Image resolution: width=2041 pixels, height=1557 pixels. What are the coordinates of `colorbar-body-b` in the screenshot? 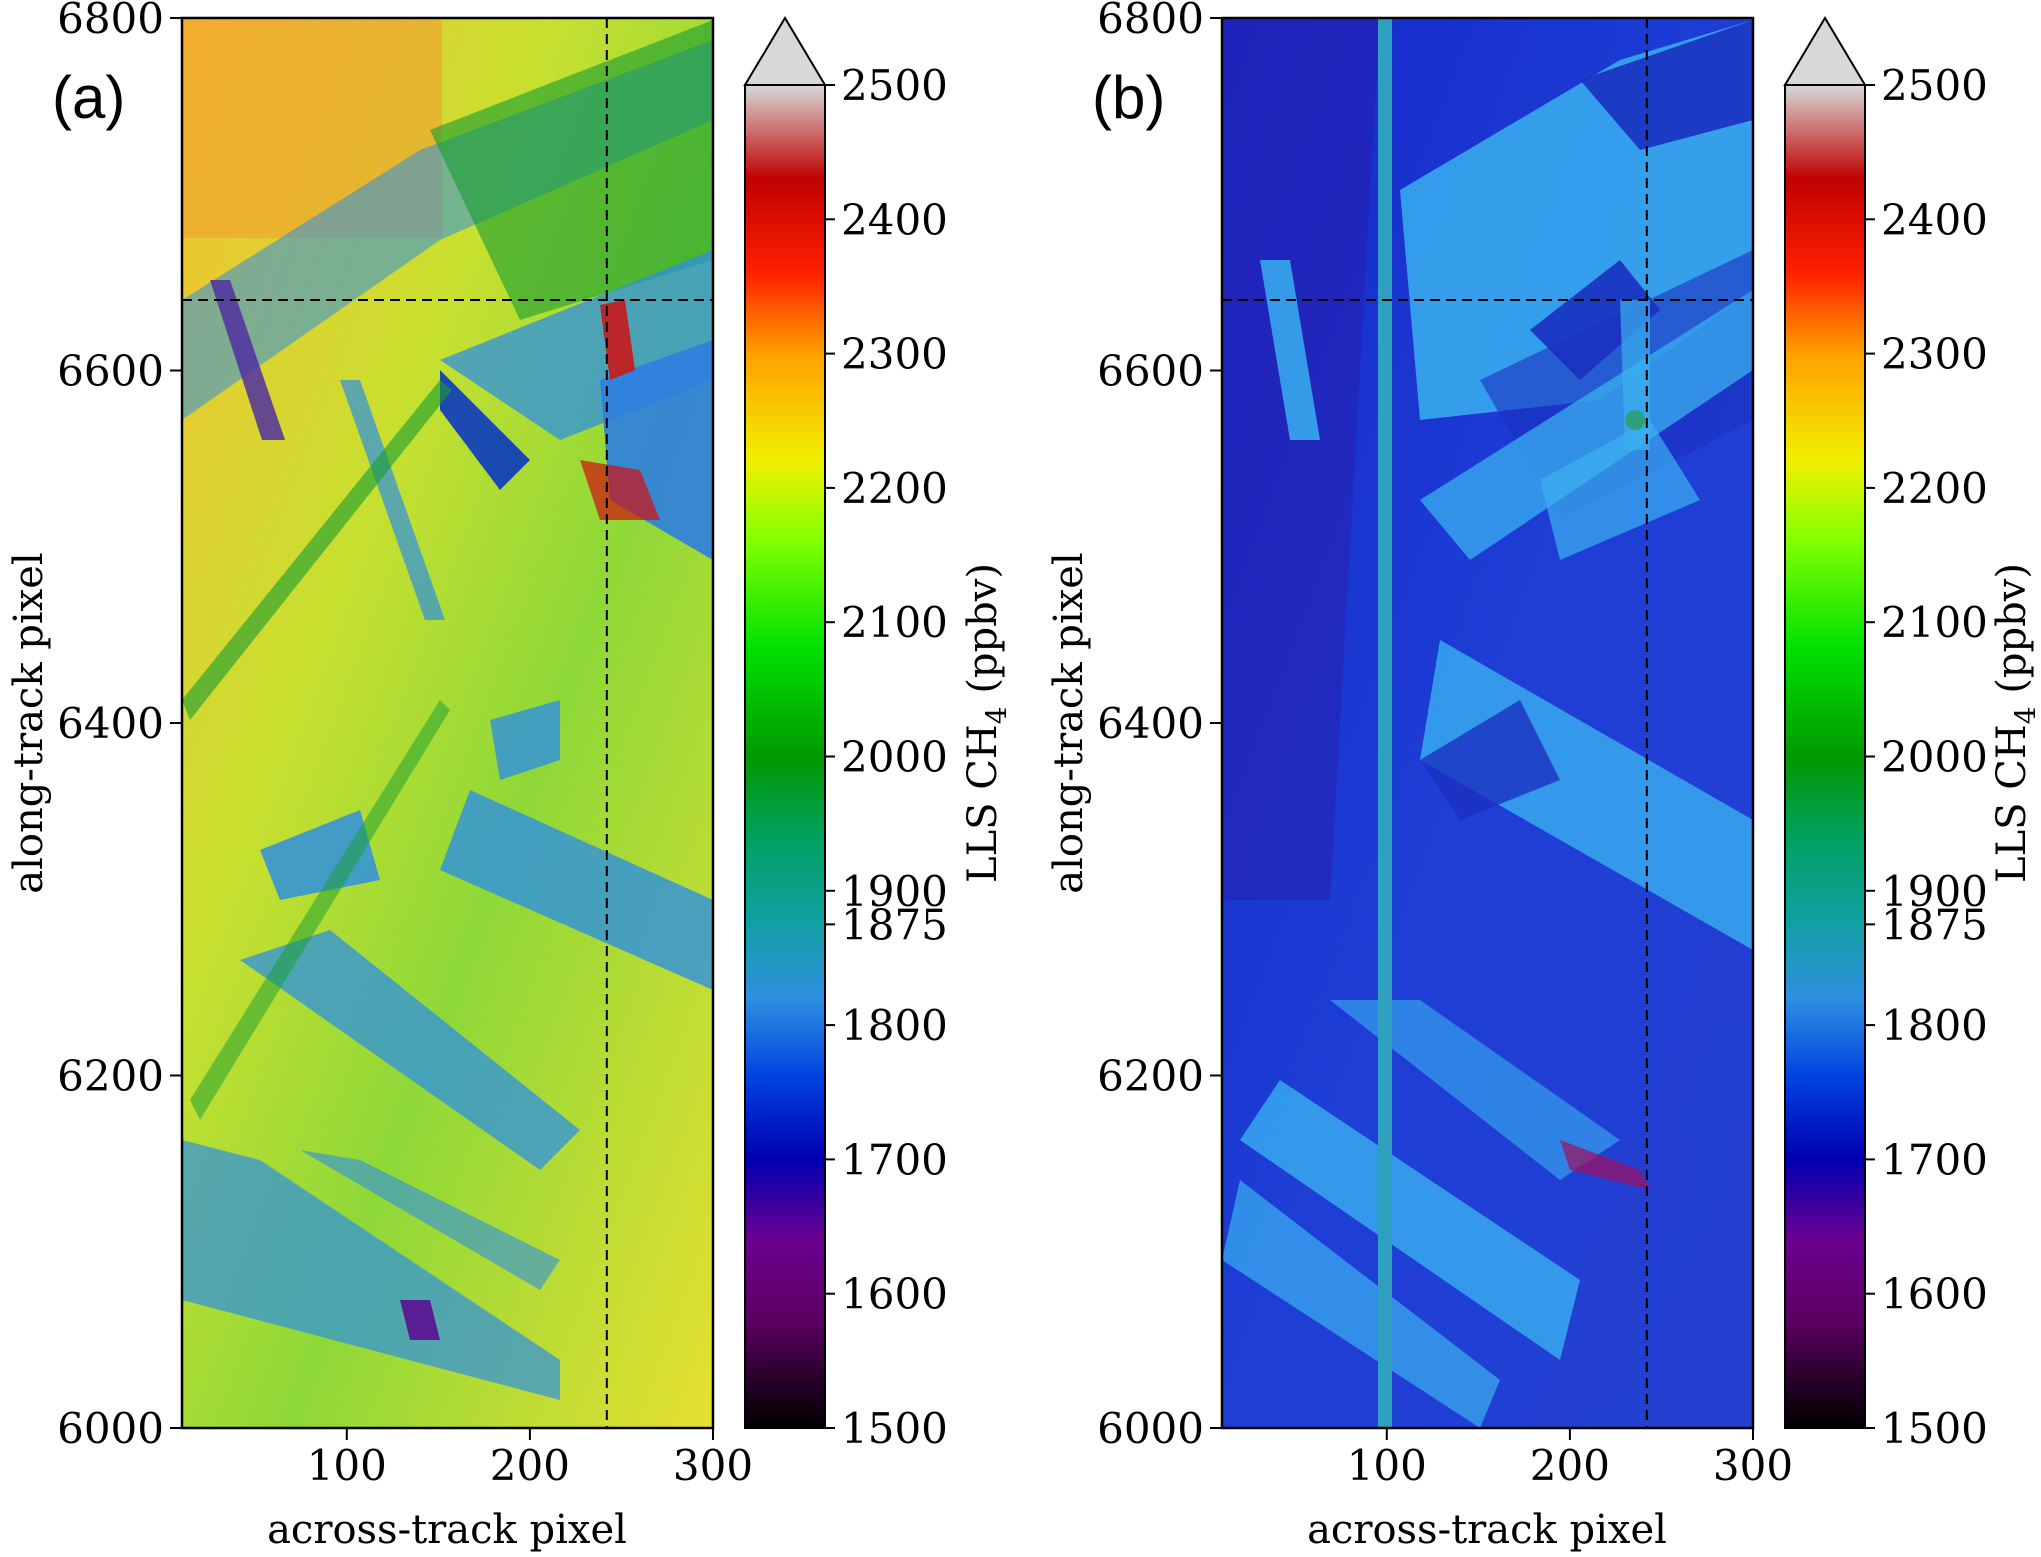 It's located at (1825, 756).